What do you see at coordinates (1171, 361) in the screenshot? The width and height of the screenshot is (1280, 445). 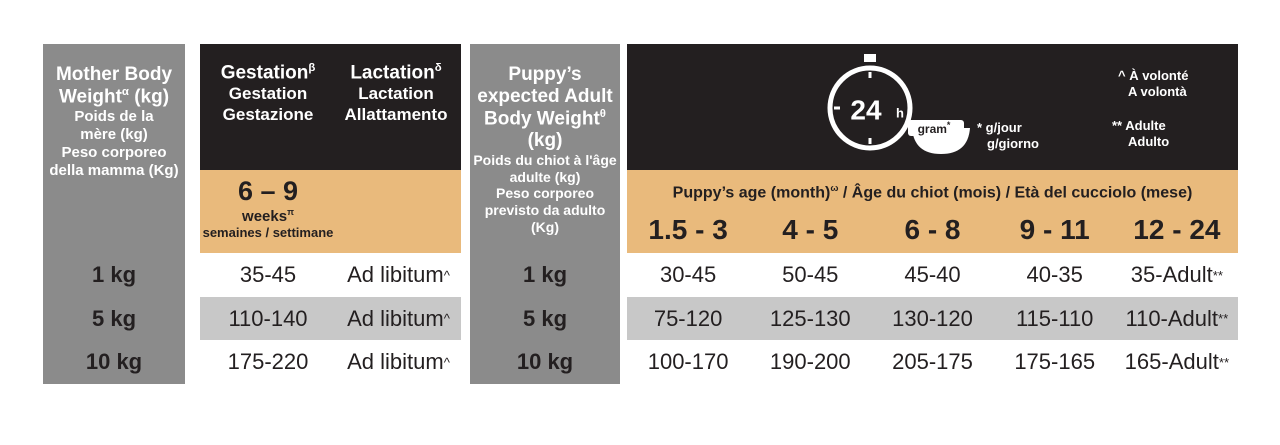 I see `text: 165-Adult` at bounding box center [1171, 361].